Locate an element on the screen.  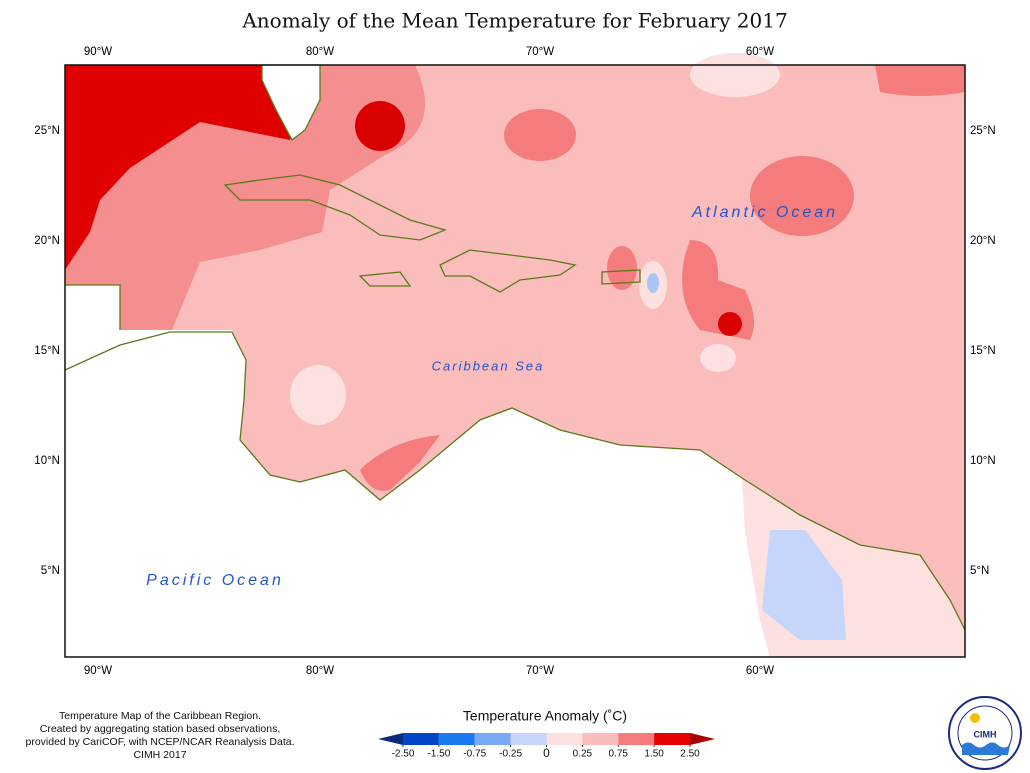
logo-water is located at coordinates (986, 748).